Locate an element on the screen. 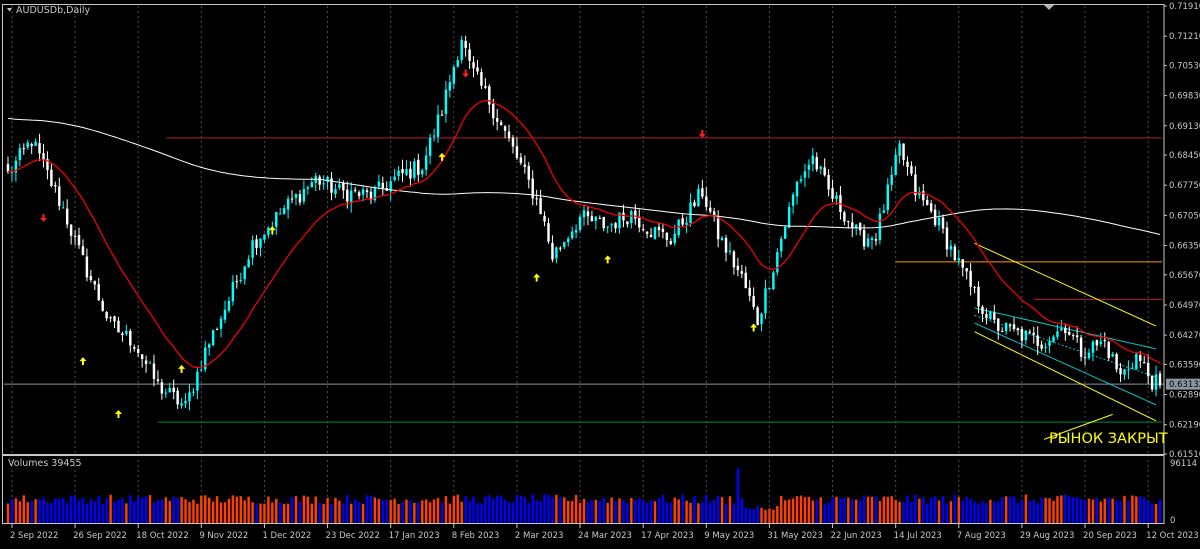 The width and height of the screenshot is (1200, 549). channel-upper-line is located at coordinates (1065, 284).